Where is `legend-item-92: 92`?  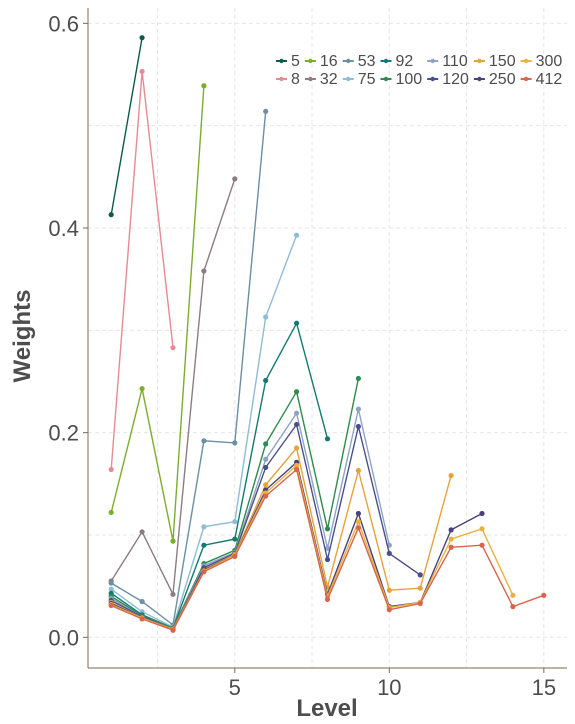 legend-item-92: 92 is located at coordinates (397, 61).